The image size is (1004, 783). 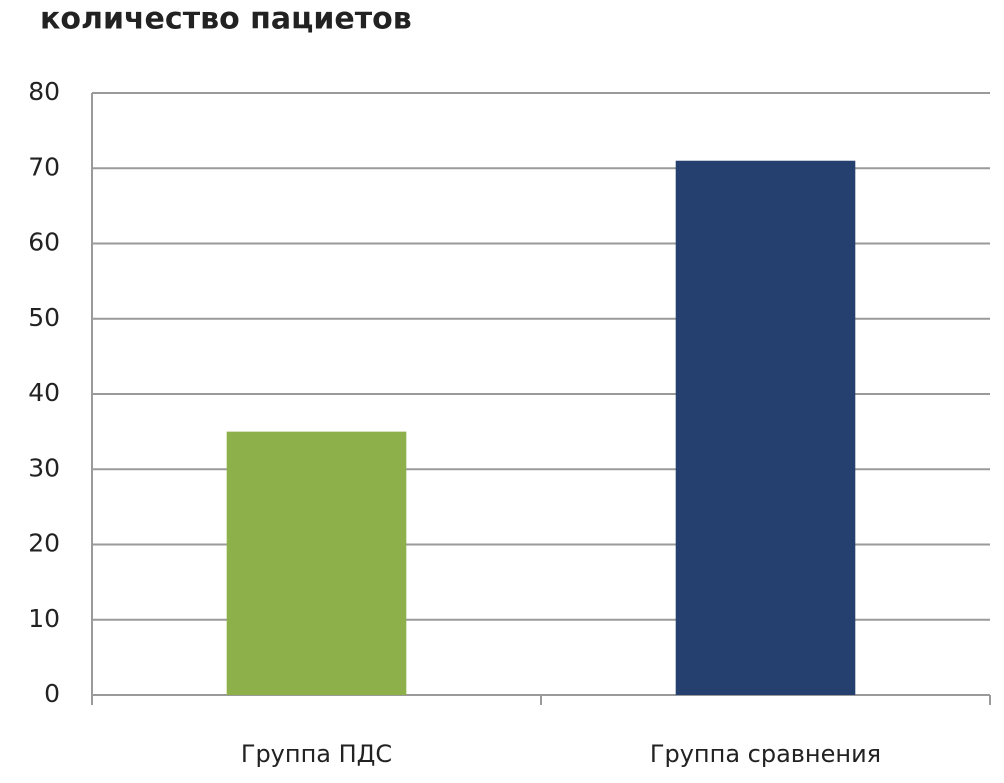 What do you see at coordinates (44, 618) in the screenshot?
I see `y-tick-label: 10` at bounding box center [44, 618].